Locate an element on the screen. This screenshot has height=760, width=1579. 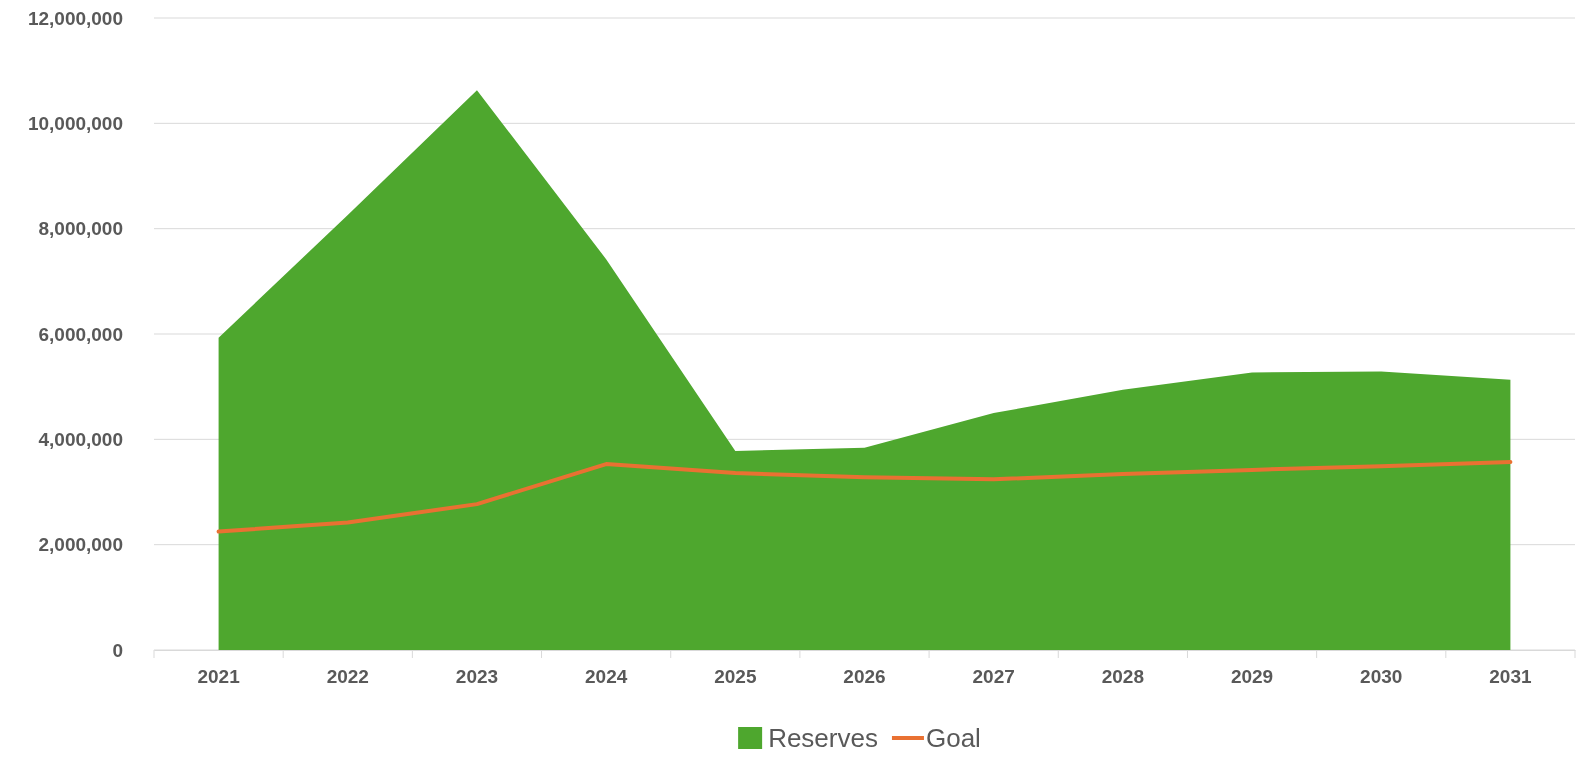
y-tick-label: 4,000,000 is located at coordinates (80, 439).